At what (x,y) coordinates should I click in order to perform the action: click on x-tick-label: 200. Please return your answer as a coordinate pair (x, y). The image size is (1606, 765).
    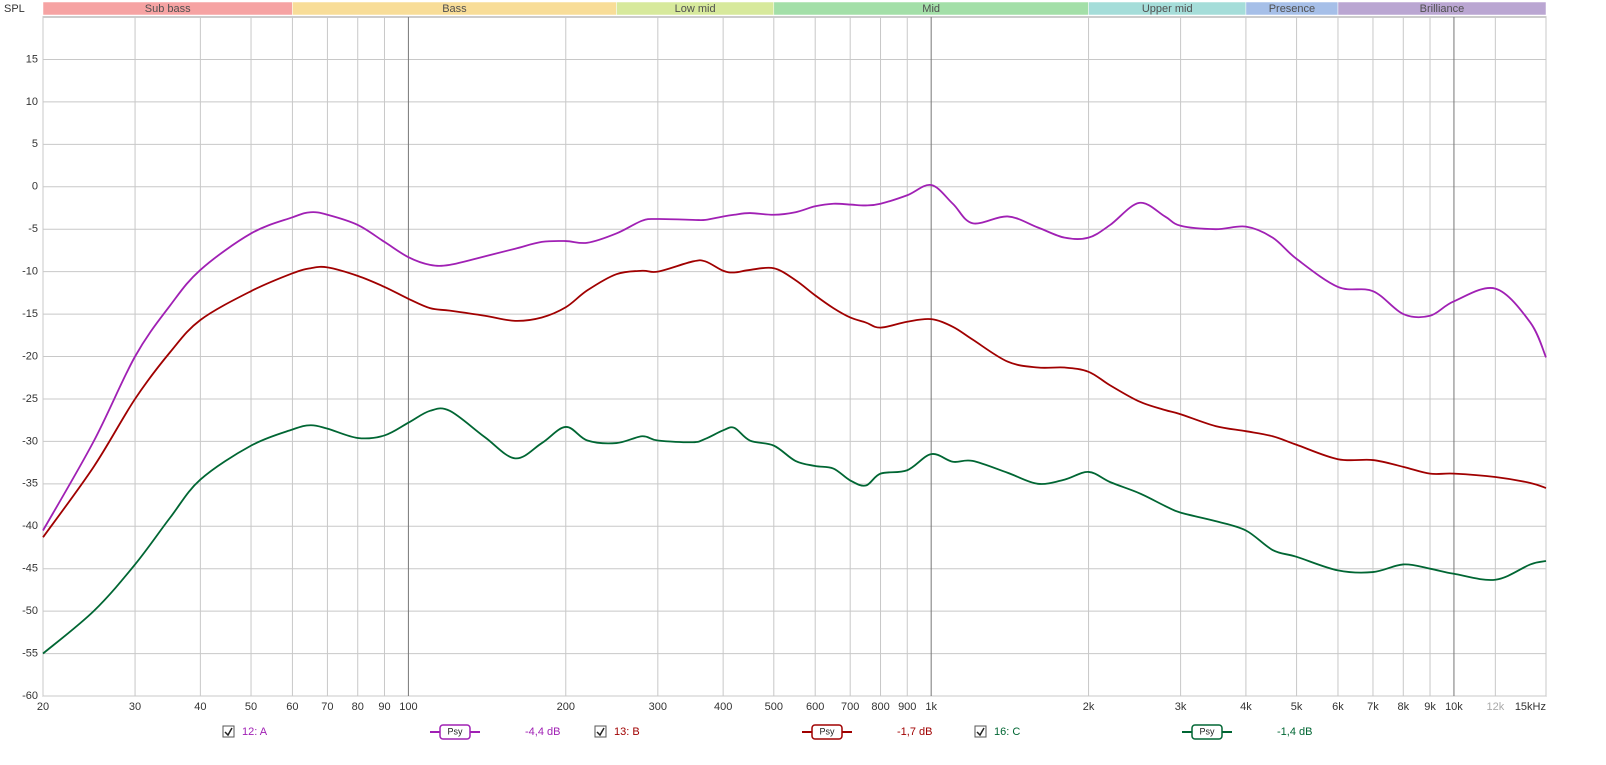
    Looking at the image, I should click on (566, 707).